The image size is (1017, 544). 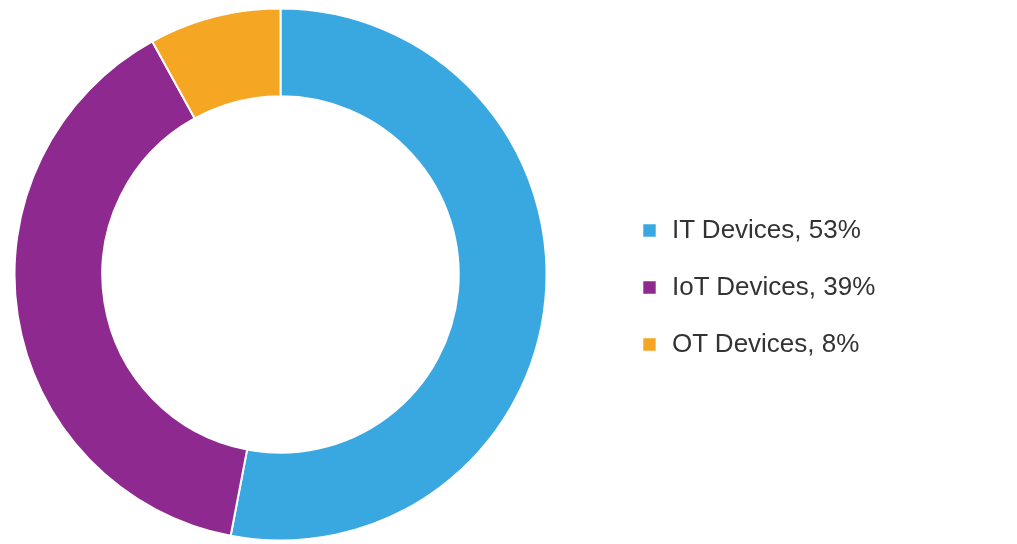 What do you see at coordinates (766, 343) in the screenshot?
I see `legend-label: OT Devices, 8%` at bounding box center [766, 343].